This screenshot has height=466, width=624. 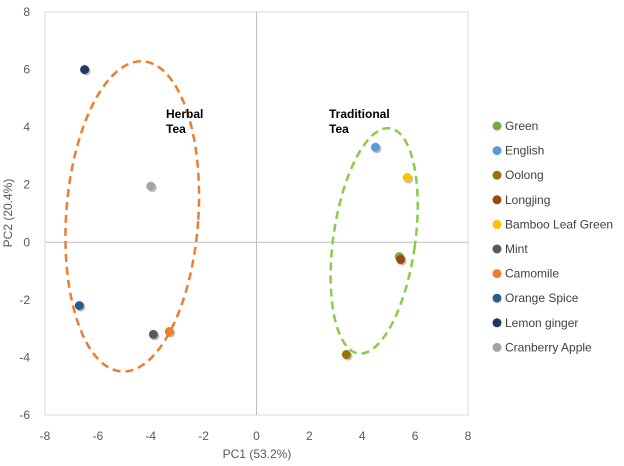 I want to click on legend-marker-longjing, so click(x=497, y=200).